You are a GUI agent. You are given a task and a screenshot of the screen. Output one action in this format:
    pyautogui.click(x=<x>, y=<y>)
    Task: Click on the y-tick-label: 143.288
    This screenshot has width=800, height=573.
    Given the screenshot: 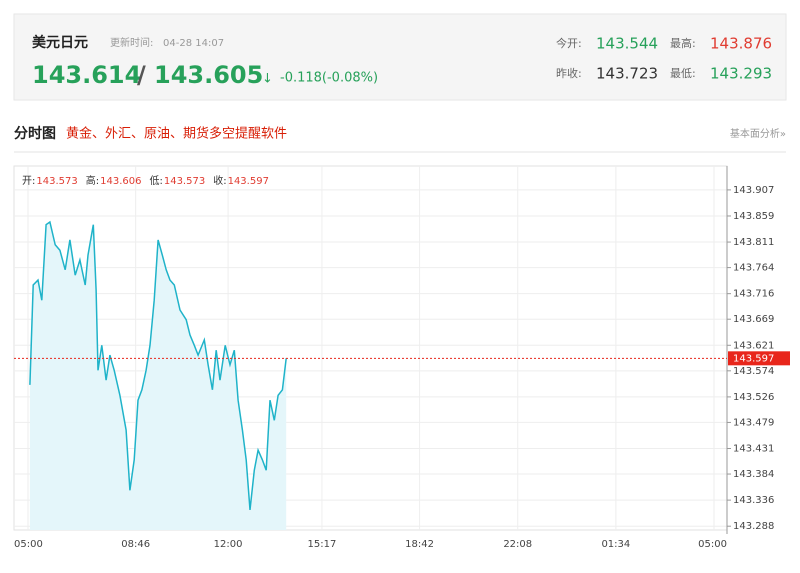 What is the action you would take?
    pyautogui.click(x=753, y=526)
    